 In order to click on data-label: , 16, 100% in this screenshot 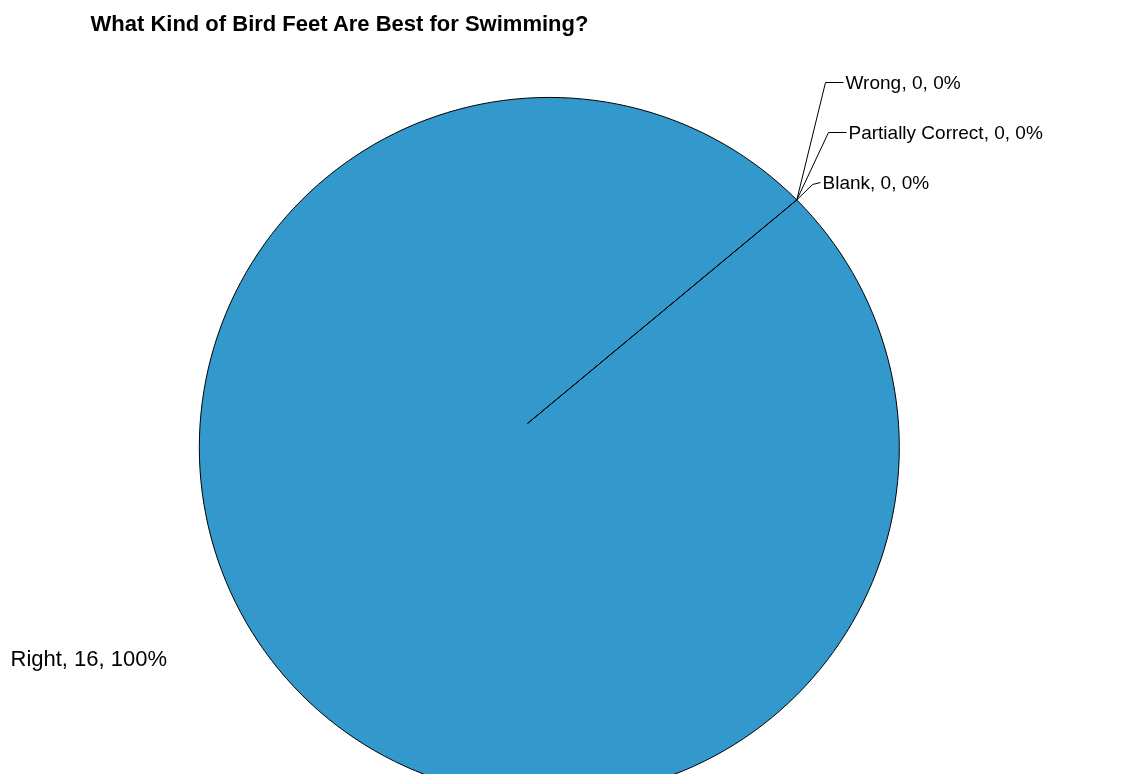, I will do `click(114, 658)`.